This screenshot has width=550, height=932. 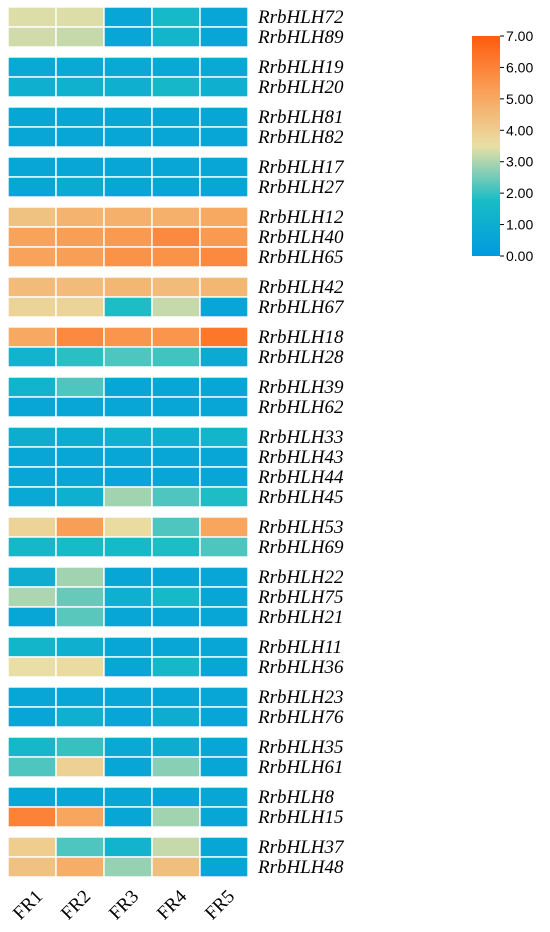 I want to click on row-label: RrbHLH44, so click(x=300, y=477).